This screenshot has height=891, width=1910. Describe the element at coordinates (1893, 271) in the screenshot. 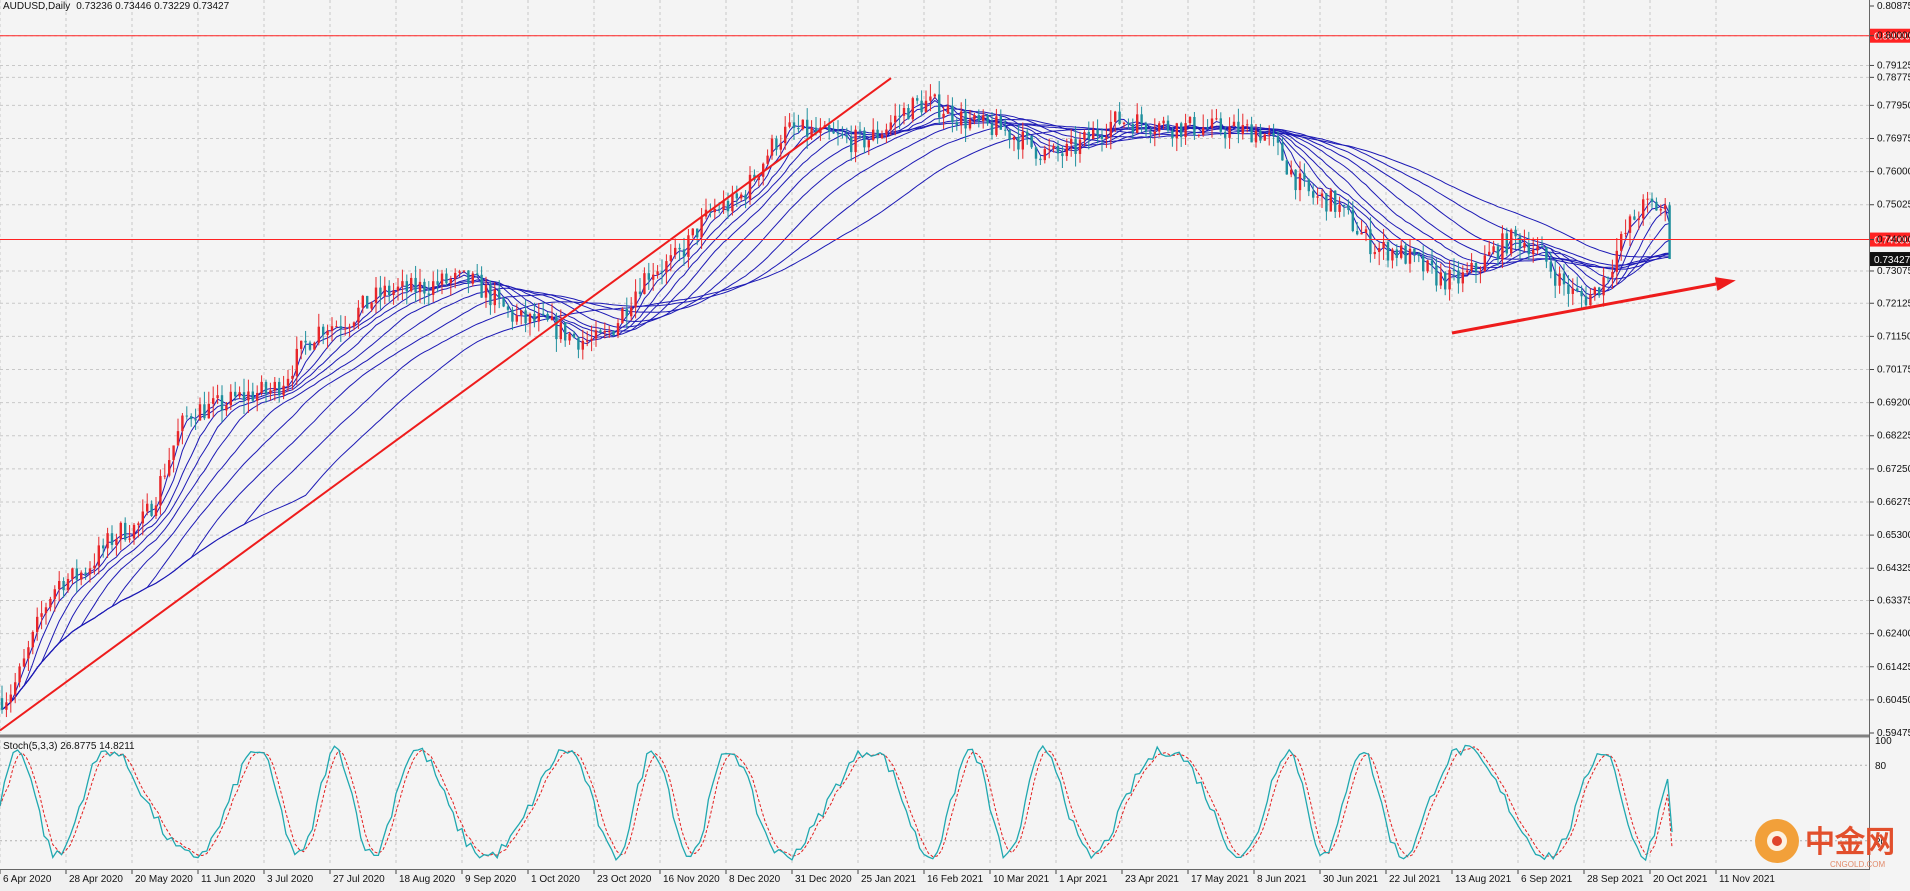

I see `y-tick-label: 0.73075` at that location.